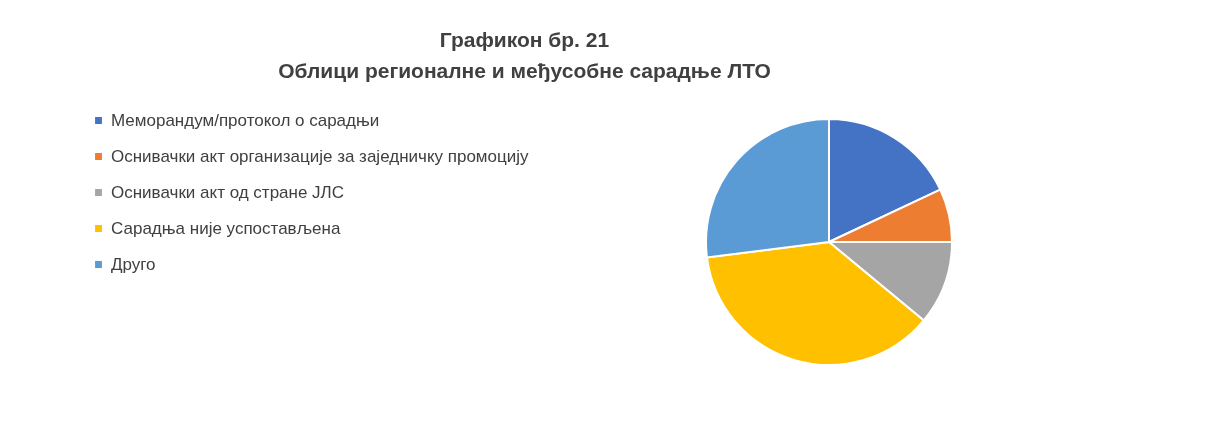 This screenshot has height=424, width=1205. Describe the element at coordinates (524, 39) in the screenshot. I see `chart-title: Графикон бр. 21` at that location.